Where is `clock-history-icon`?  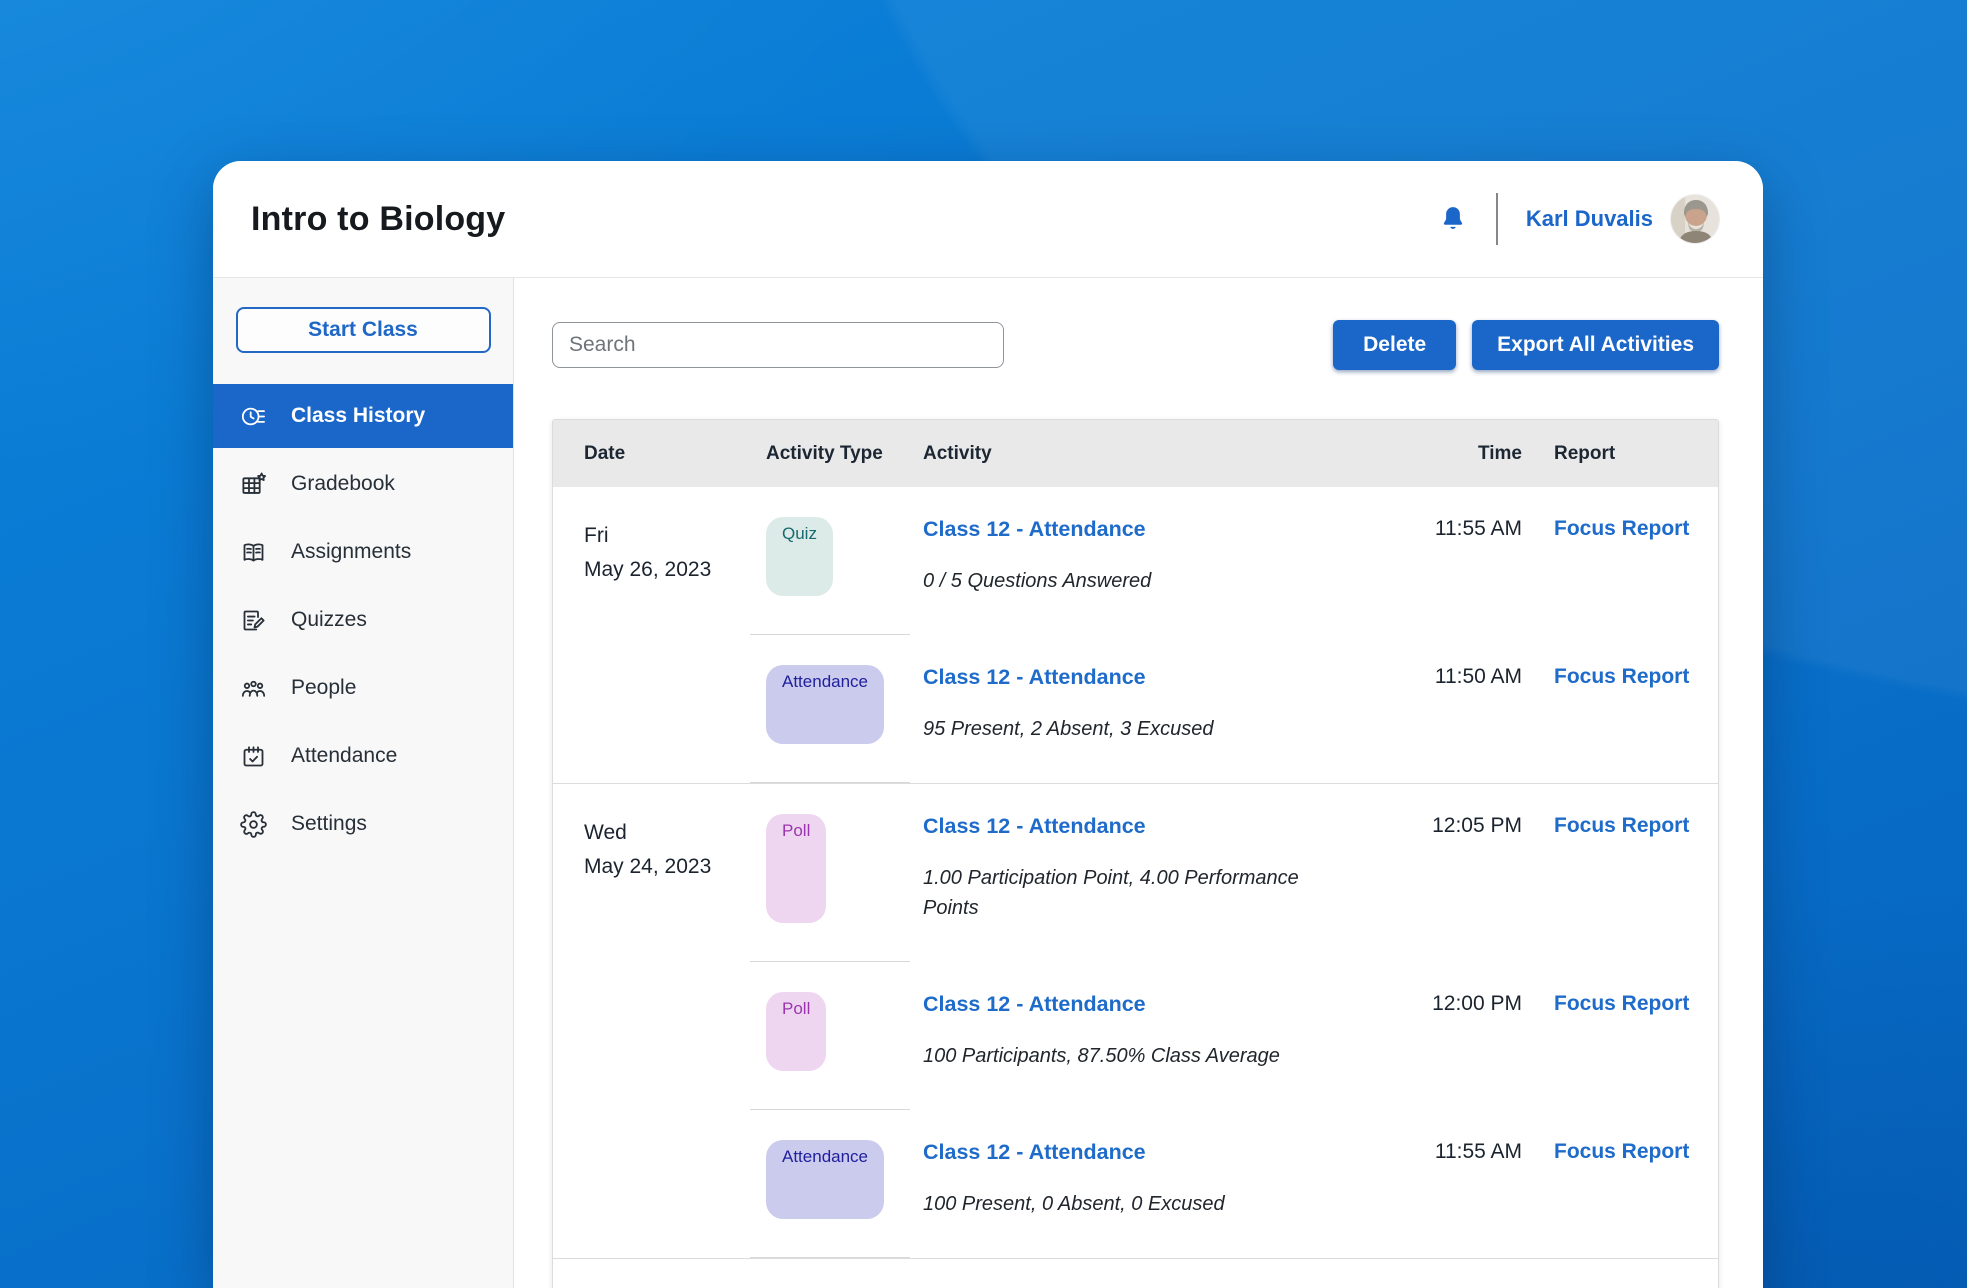
clock-history-icon is located at coordinates (253, 416).